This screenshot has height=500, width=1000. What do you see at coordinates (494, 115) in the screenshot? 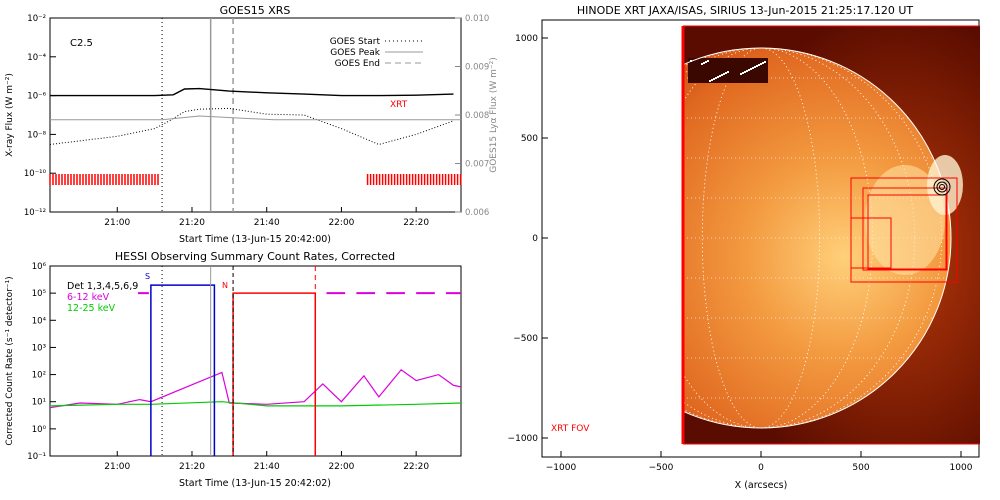
I see `goes-ylabel-right: GOES15 Lyα Flux (W m⁻²)` at bounding box center [494, 115].